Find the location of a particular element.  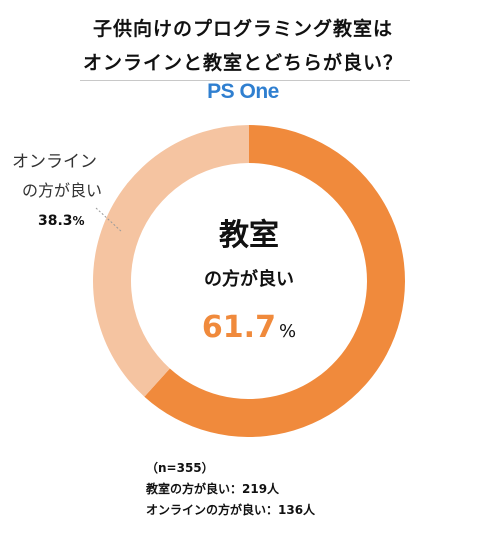

online-count-note: オンラインの方が良い：136人 is located at coordinates (231, 510).